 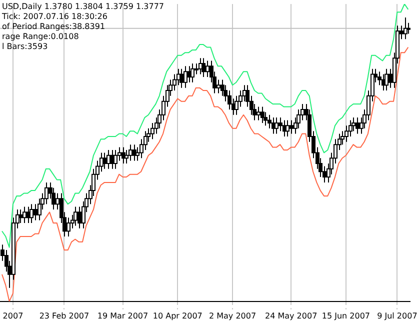 What do you see at coordinates (291, 315) in the screenshot?
I see `x-tick-label: 24 May 2007` at bounding box center [291, 315].